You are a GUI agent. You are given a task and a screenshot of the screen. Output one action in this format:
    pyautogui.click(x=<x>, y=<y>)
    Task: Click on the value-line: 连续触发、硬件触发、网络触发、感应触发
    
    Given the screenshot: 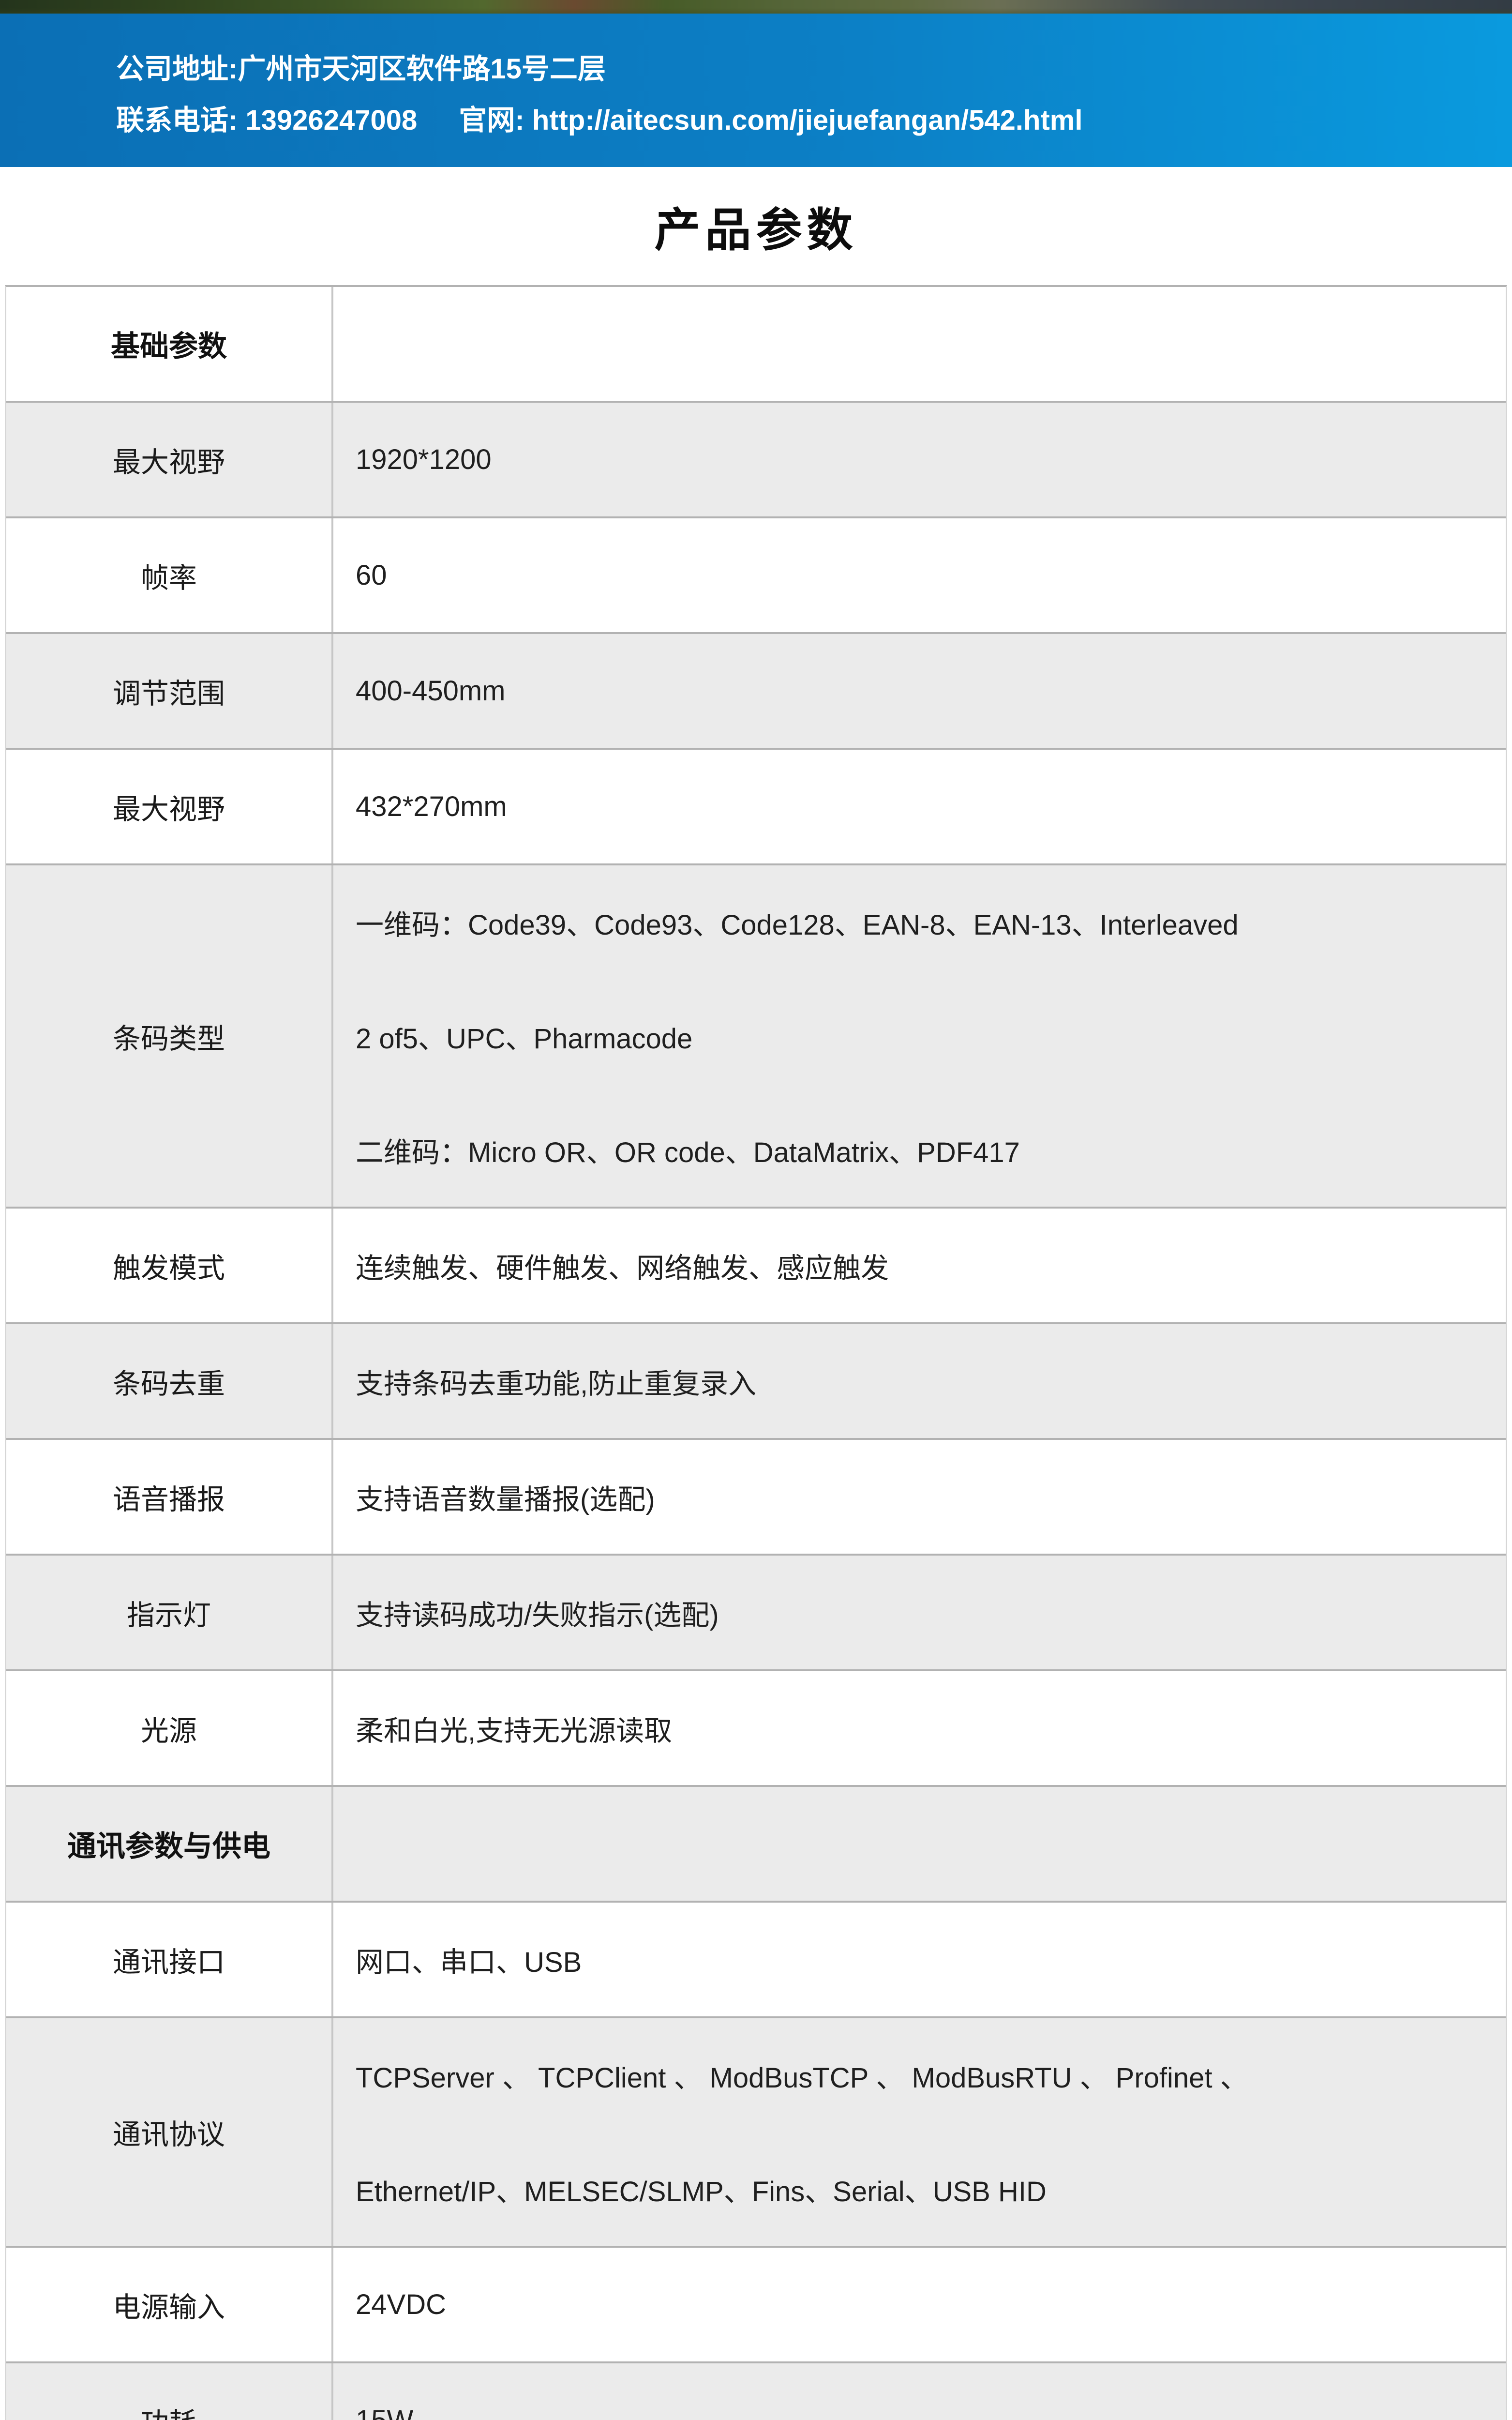 What is the action you would take?
    pyautogui.click(x=622, y=1268)
    